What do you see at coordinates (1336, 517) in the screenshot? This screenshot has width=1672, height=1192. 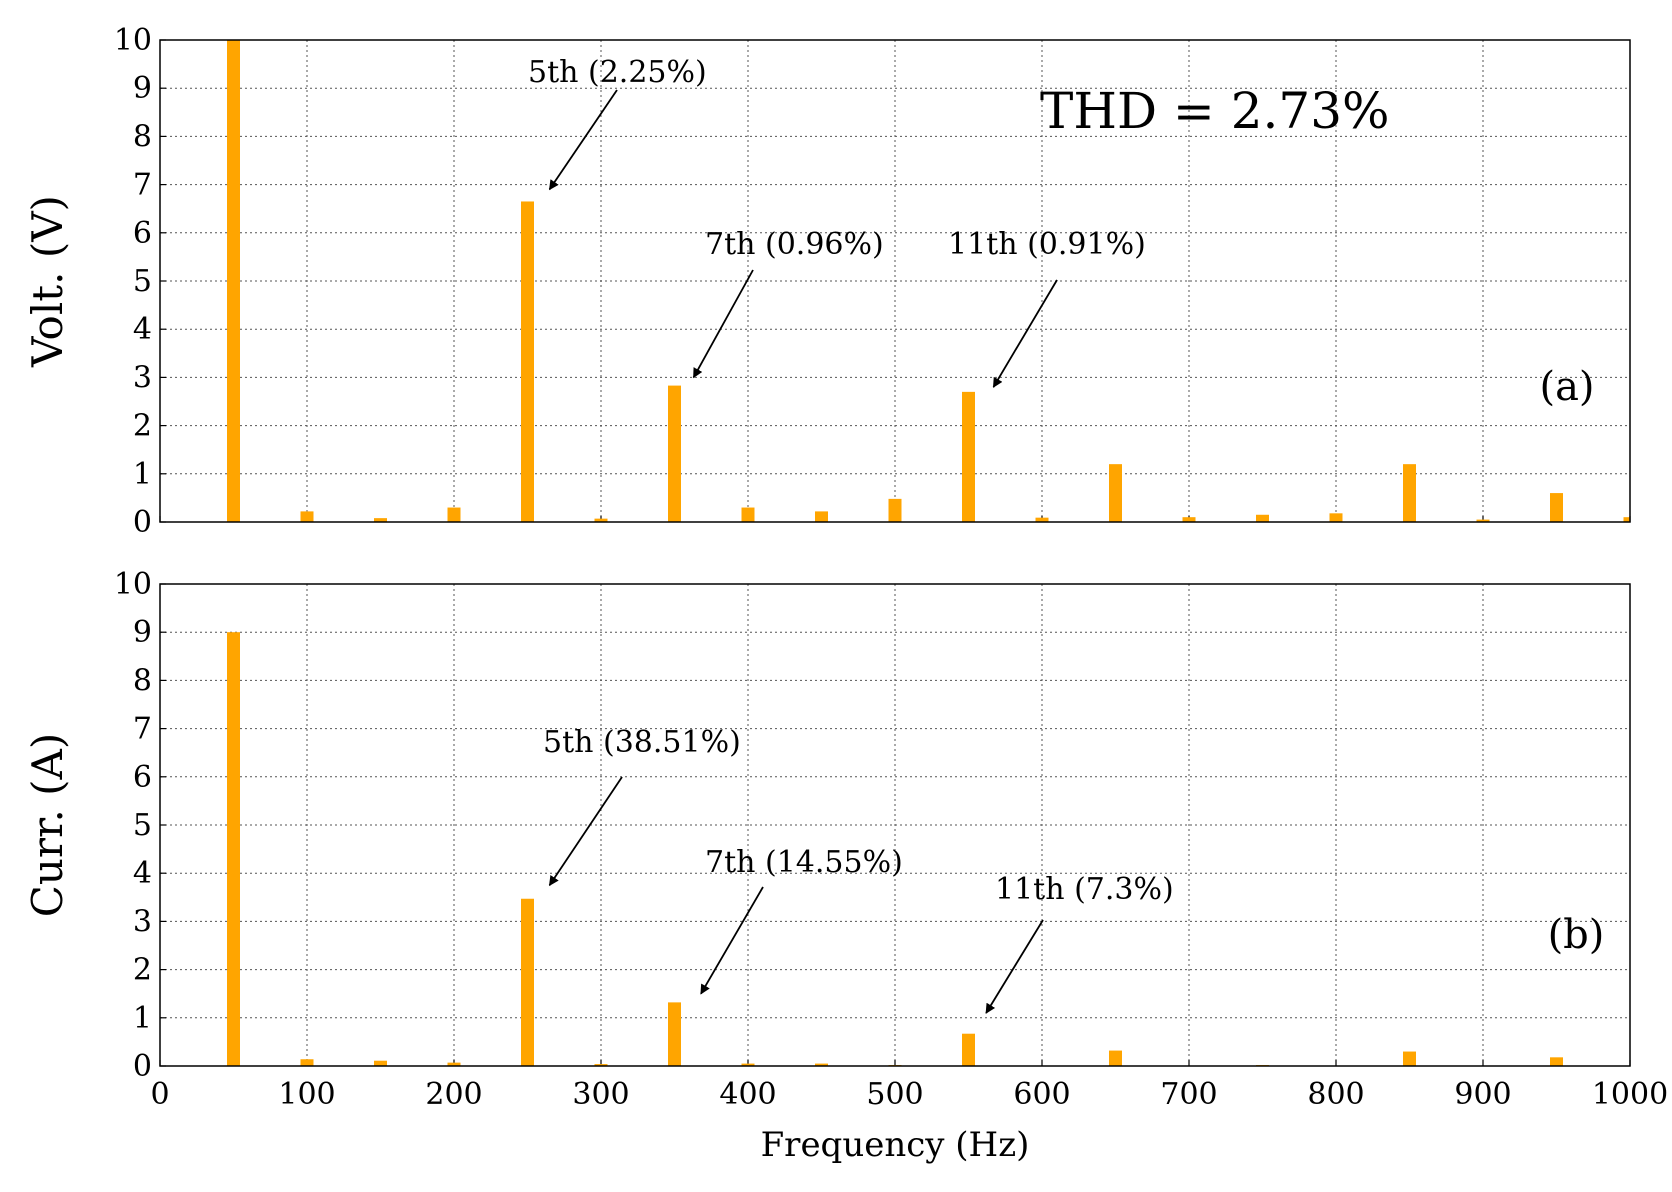 I see `bar-800hz` at bounding box center [1336, 517].